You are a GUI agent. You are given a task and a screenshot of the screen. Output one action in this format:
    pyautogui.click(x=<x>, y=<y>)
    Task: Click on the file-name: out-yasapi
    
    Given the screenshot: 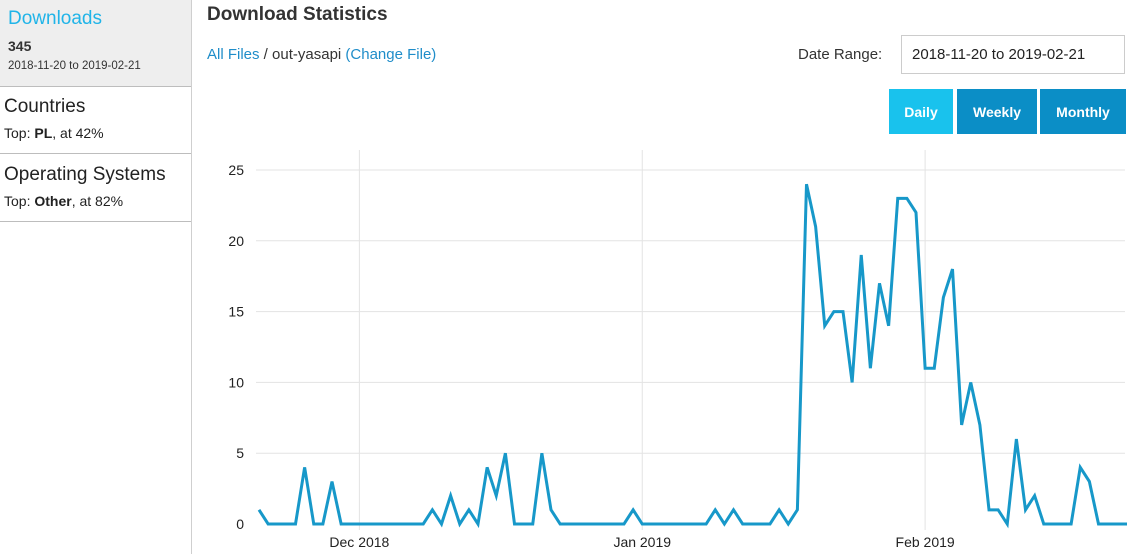 What is the action you would take?
    pyautogui.click(x=307, y=54)
    